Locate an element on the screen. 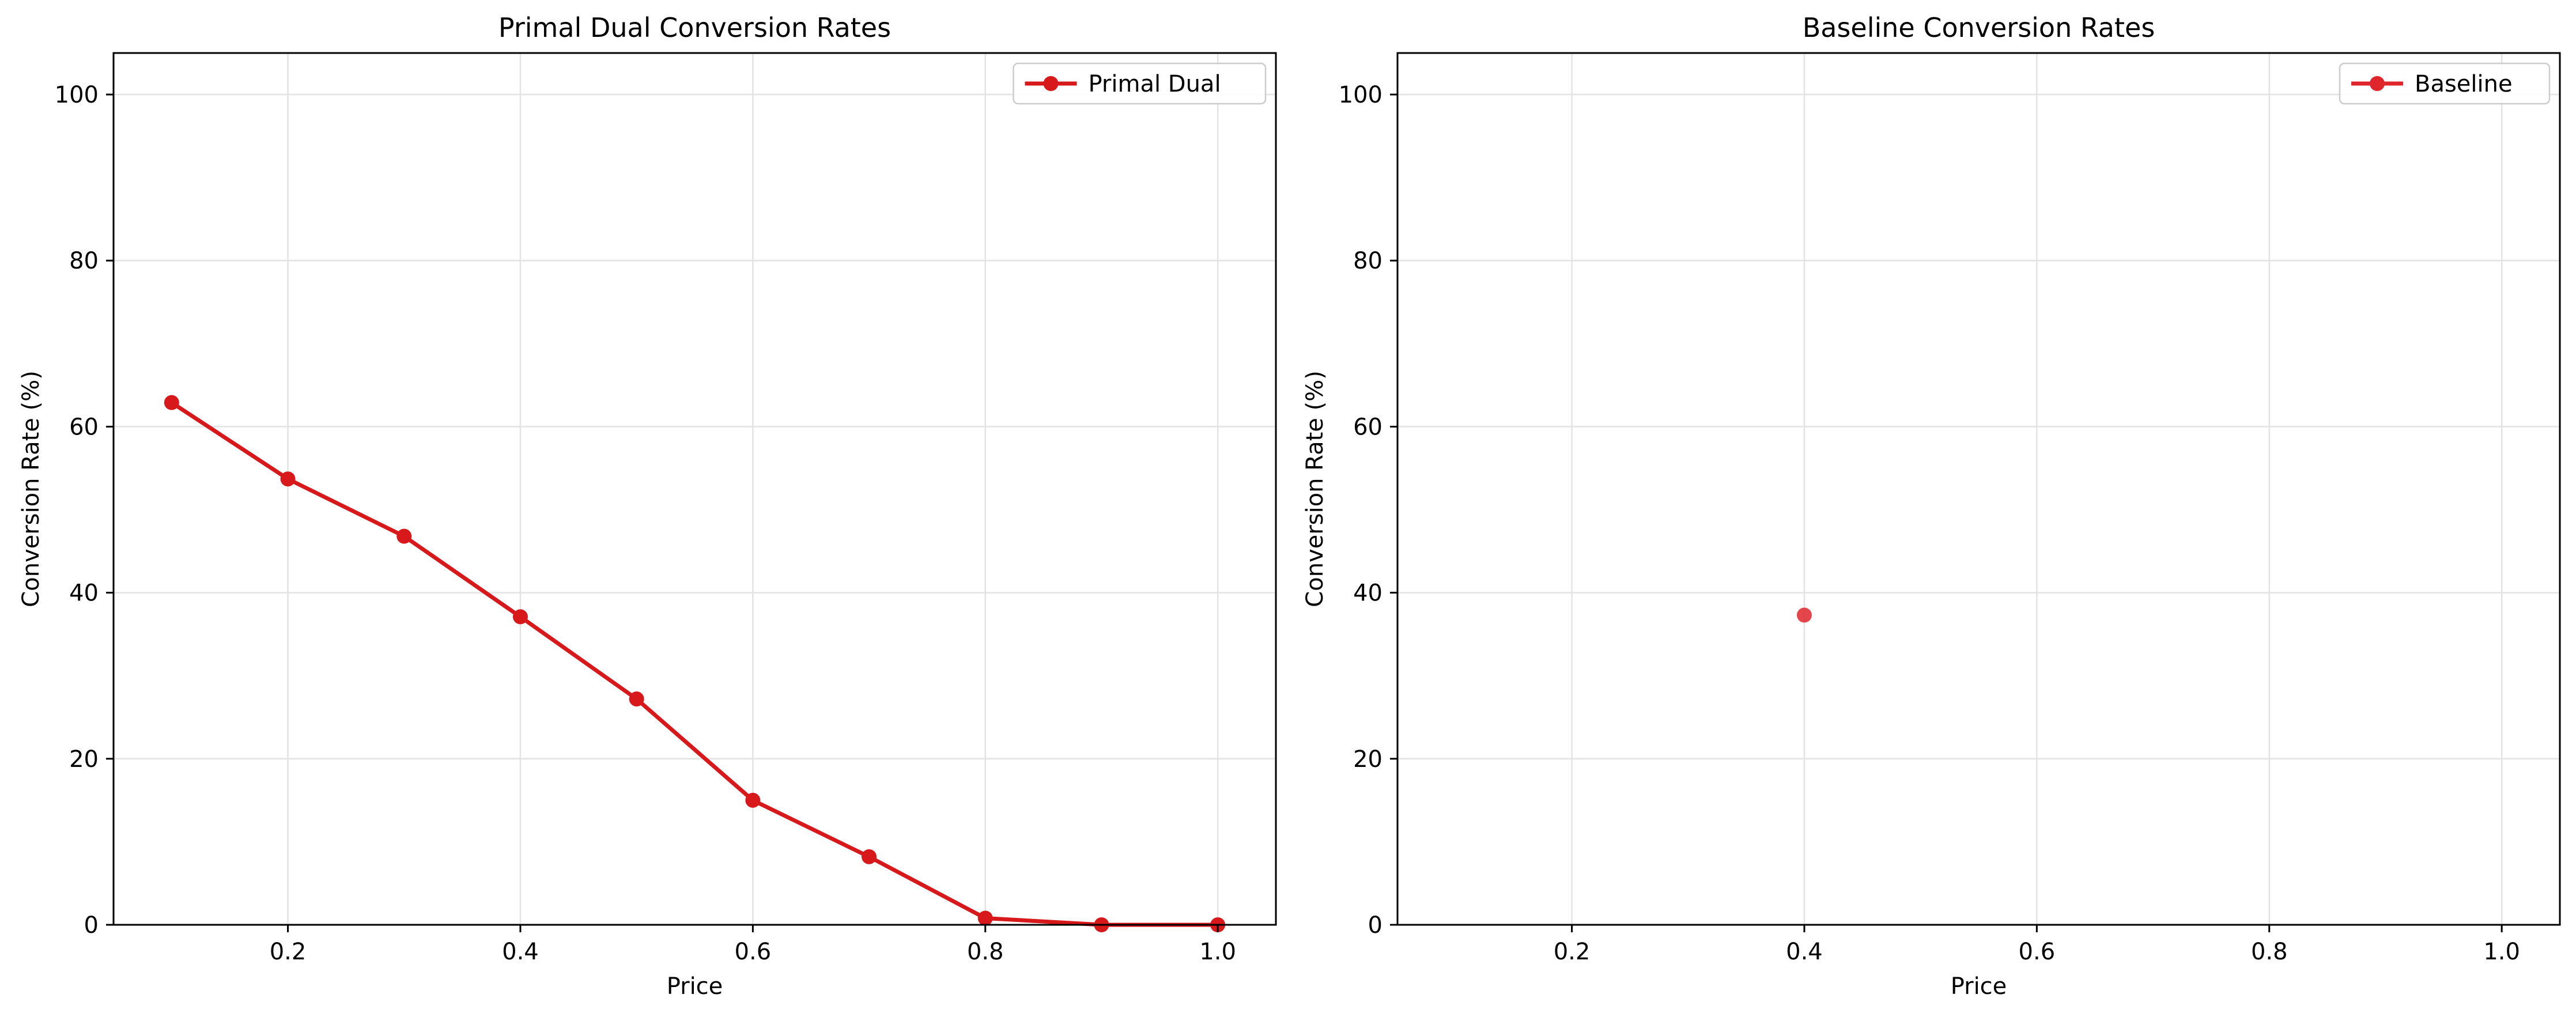  chart-title: Primal Dual Conversion Rates is located at coordinates (694, 27).